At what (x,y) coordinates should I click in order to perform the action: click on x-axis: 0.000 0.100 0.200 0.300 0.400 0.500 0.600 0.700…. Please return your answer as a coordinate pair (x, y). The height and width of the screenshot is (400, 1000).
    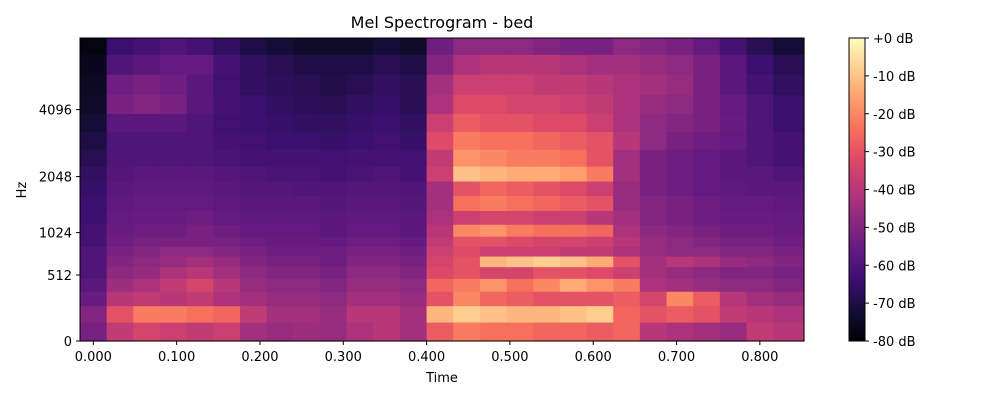
    Looking at the image, I should click on (426, 353).